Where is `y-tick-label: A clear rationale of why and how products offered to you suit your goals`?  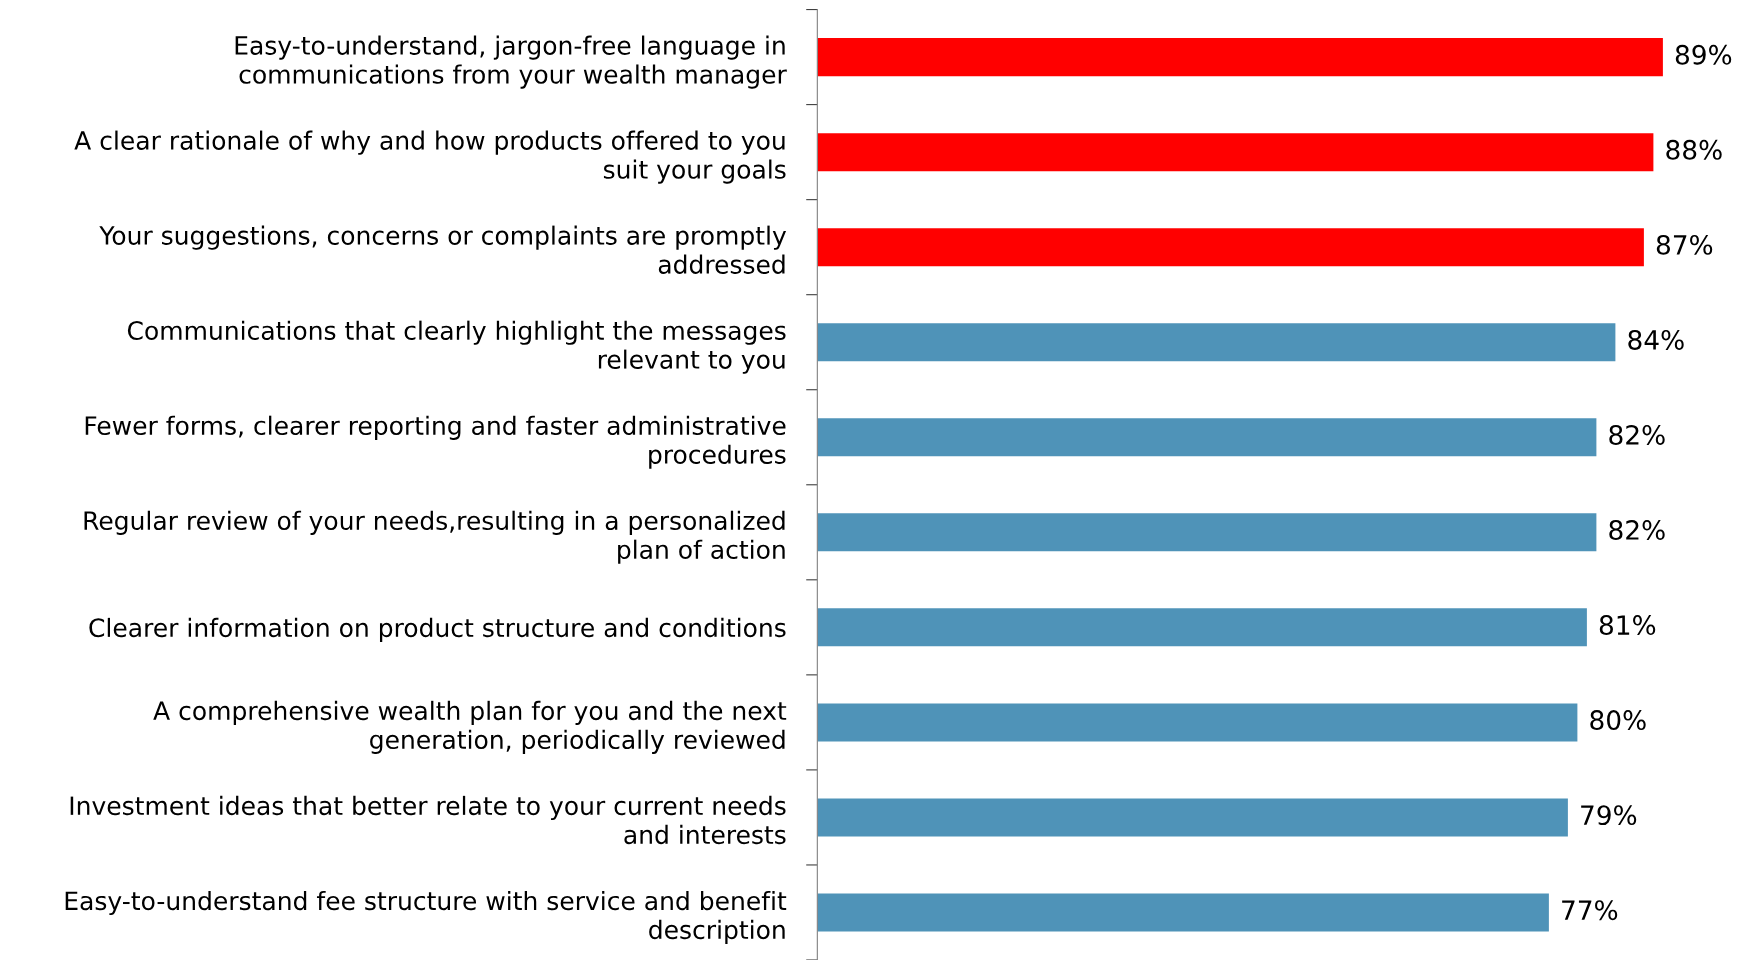 y-tick-label: A clear rationale of why and how products offered to you suit your goals is located at coordinates (430, 157).